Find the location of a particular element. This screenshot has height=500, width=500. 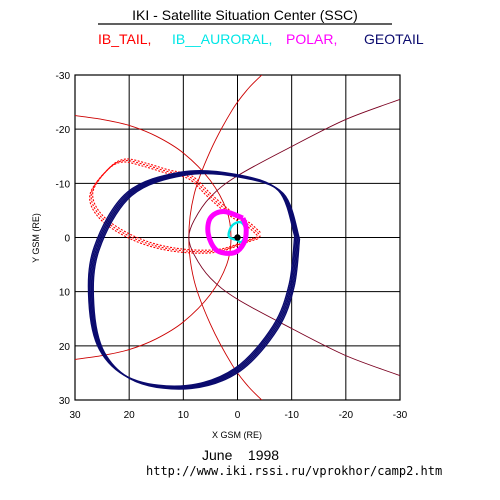

y-tick-label: -10 is located at coordinates (63, 184).